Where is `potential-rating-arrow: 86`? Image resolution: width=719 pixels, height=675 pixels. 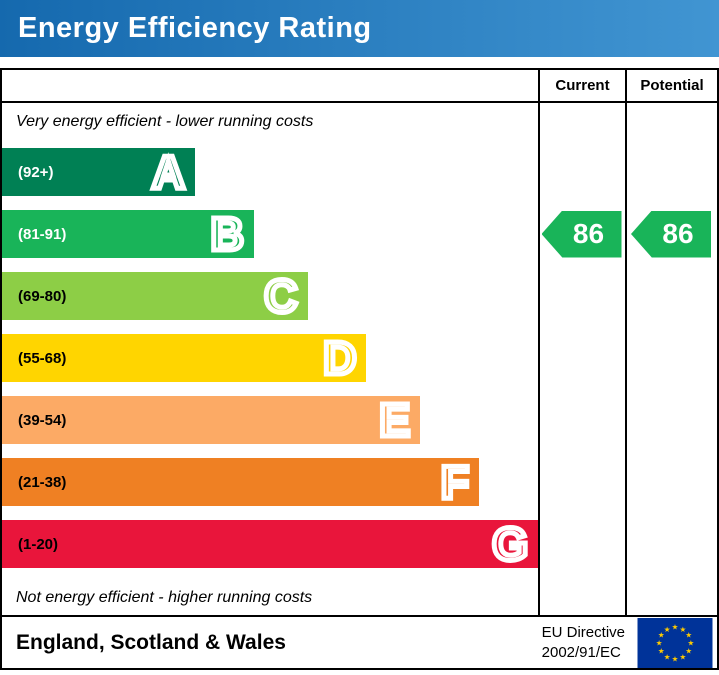 potential-rating-arrow: 86 is located at coordinates (671, 234).